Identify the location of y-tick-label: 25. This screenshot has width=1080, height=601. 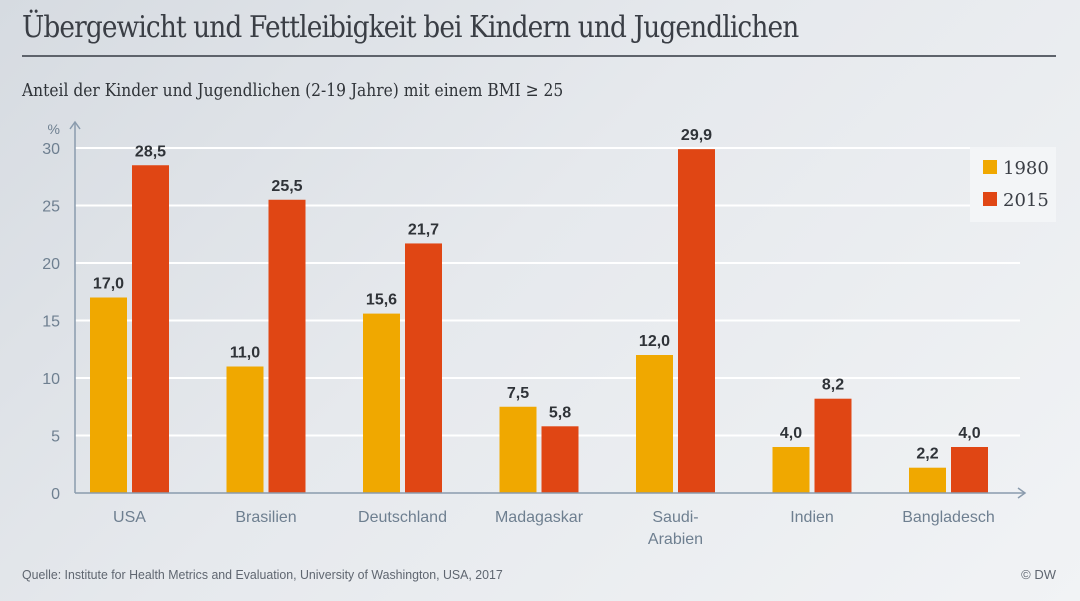
(51, 207).